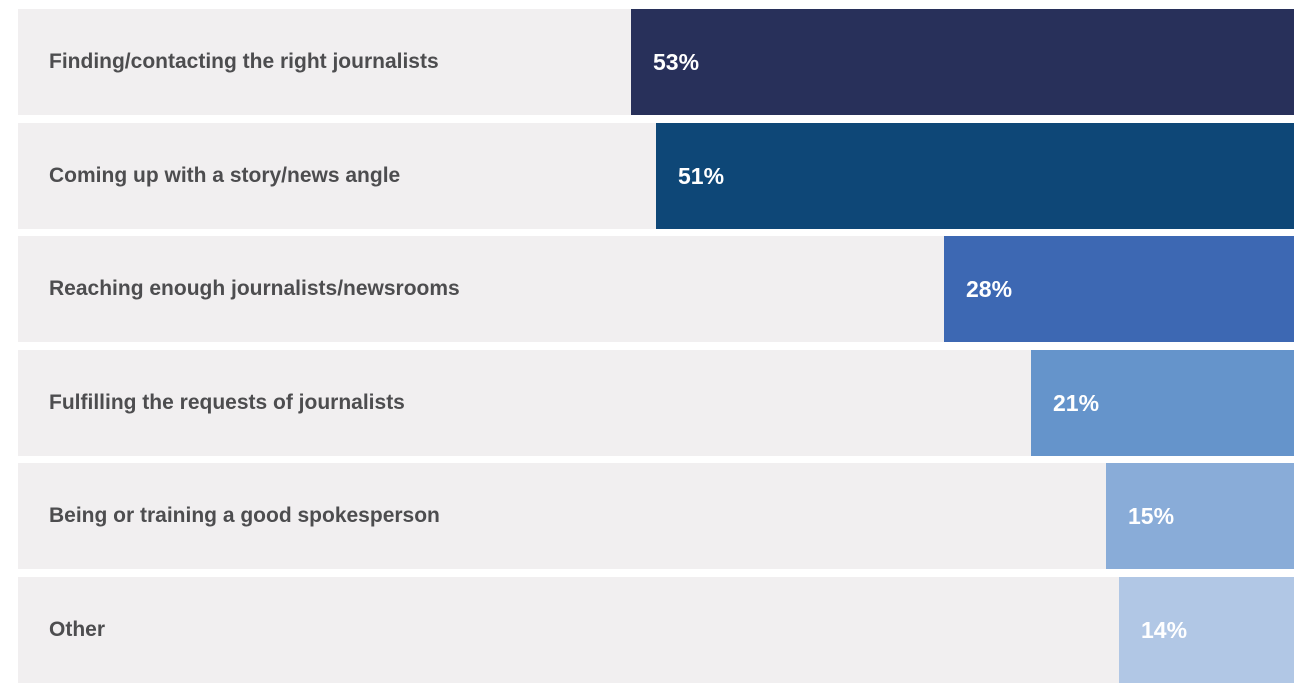 The image size is (1294, 683). I want to click on bar: 51%, so click(975, 176).